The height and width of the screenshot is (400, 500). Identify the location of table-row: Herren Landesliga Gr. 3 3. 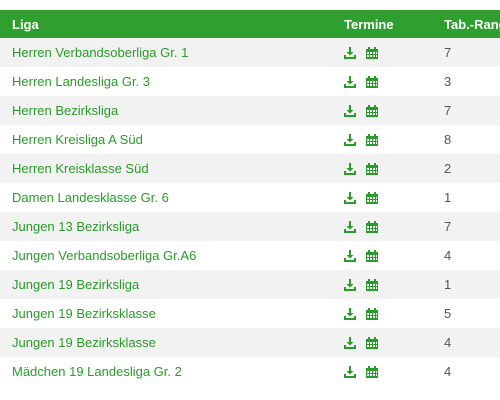
(250, 81).